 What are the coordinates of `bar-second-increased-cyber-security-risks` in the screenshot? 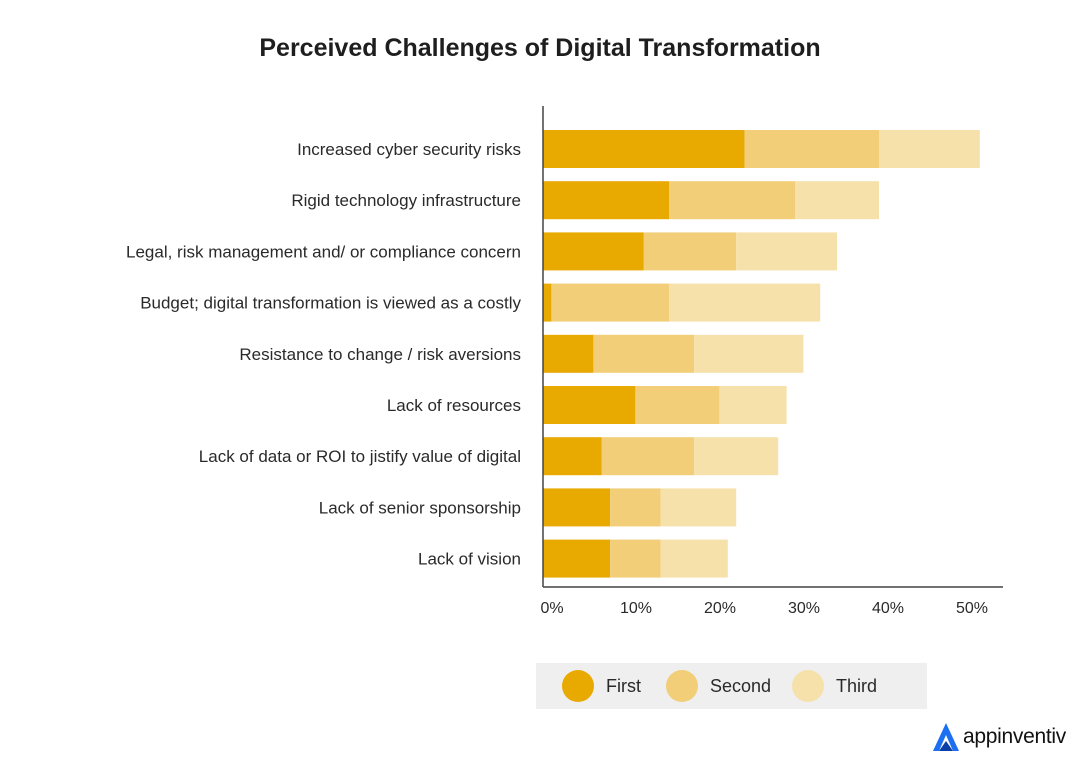 It's located at (811, 149).